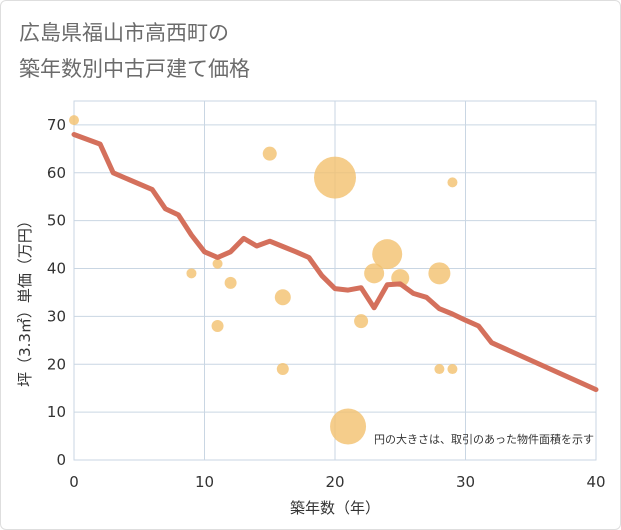 The image size is (621, 530). What do you see at coordinates (56, 125) in the screenshot?
I see `y-tick-label: 70` at bounding box center [56, 125].